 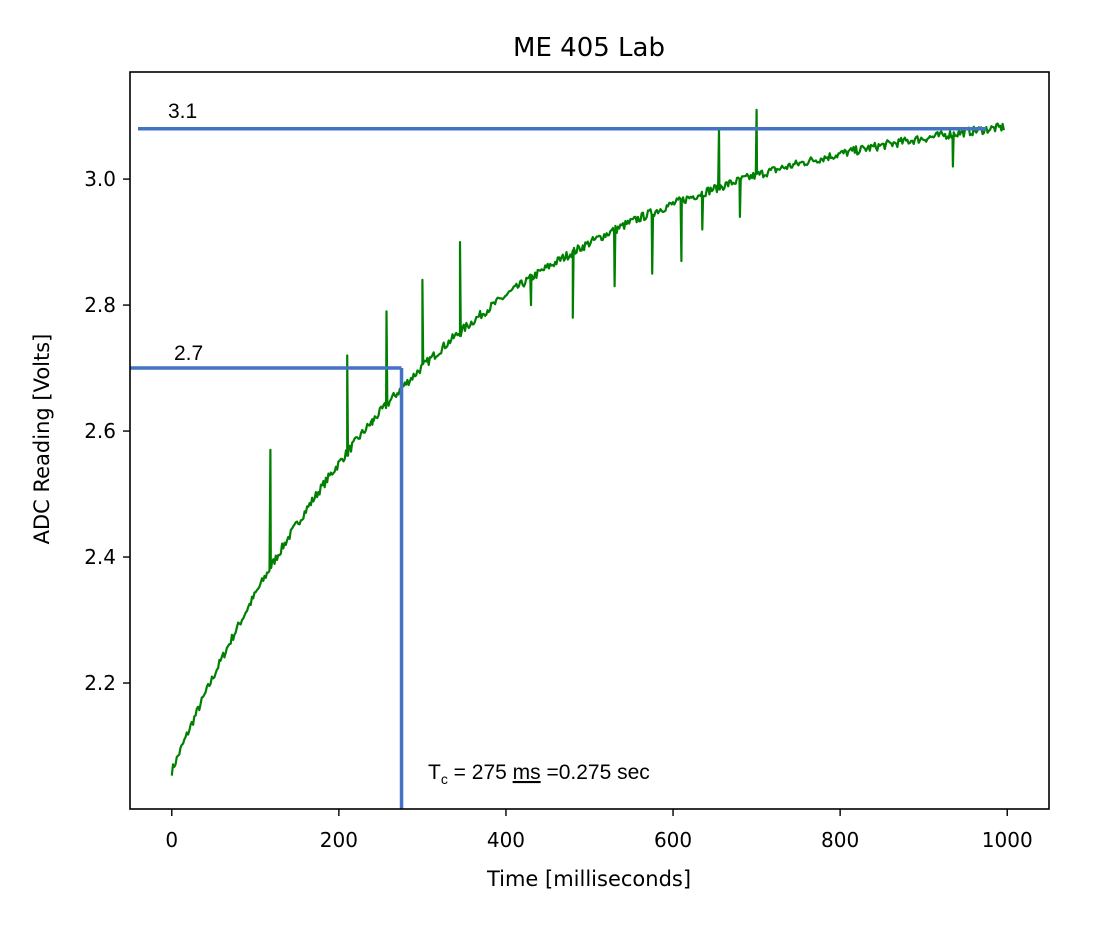 What do you see at coordinates (589, 48) in the screenshot?
I see `chart-title: ME 405 Lab` at bounding box center [589, 48].